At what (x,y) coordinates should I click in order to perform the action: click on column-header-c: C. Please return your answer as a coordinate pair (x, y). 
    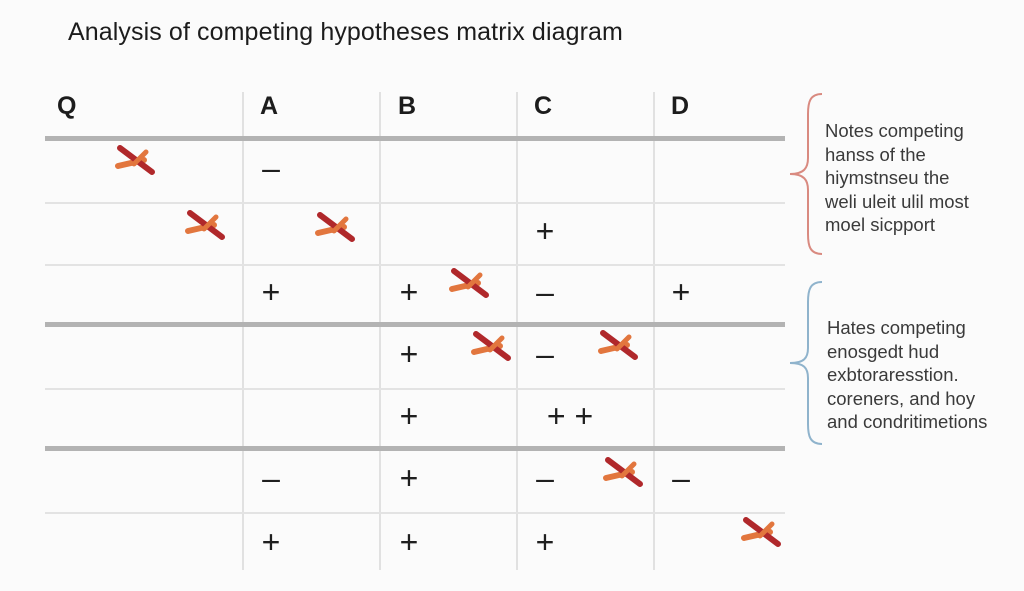
    Looking at the image, I should click on (543, 106).